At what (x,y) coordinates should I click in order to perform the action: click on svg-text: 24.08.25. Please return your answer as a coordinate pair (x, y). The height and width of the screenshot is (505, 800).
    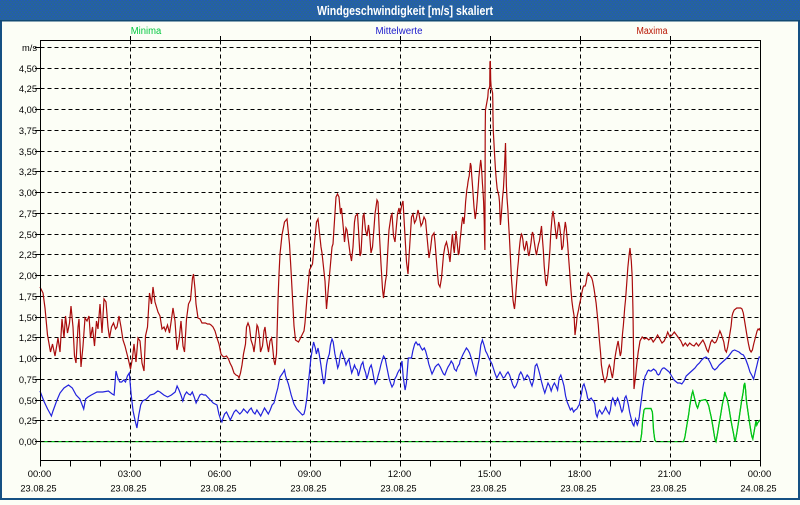
    Looking at the image, I should click on (758, 489).